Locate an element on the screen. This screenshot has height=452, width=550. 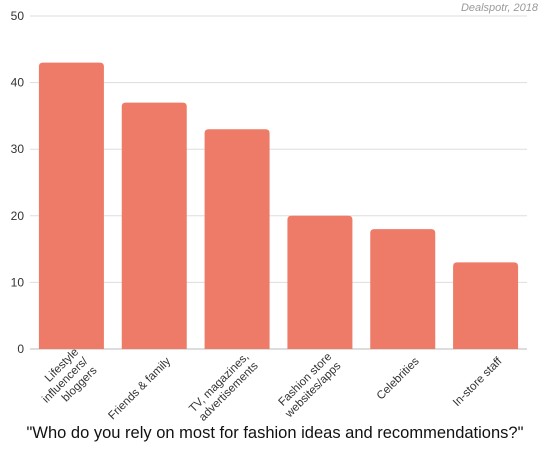
x-category-label: Friends & family is located at coordinates (139, 388).